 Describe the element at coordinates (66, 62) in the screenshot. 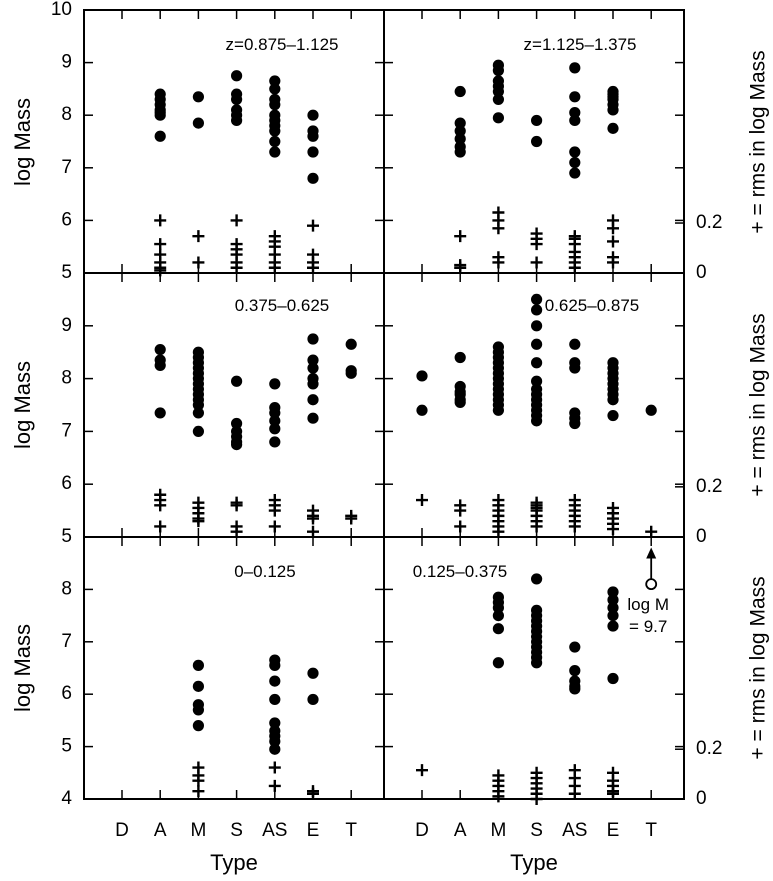

I see `y-tick-label: 9` at that location.